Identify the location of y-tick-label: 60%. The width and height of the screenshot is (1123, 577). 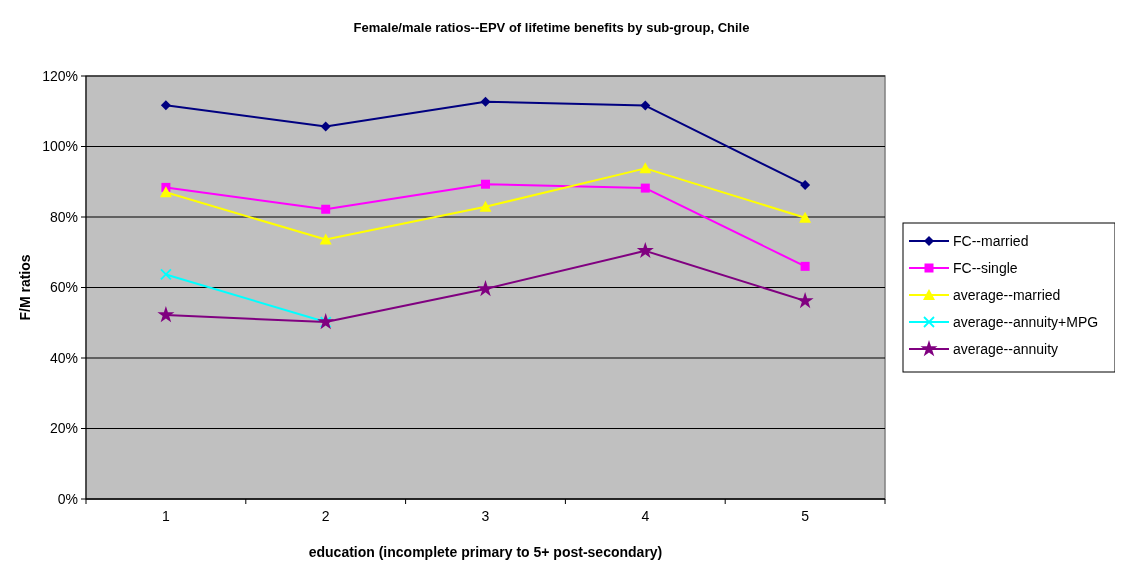
(63, 287).